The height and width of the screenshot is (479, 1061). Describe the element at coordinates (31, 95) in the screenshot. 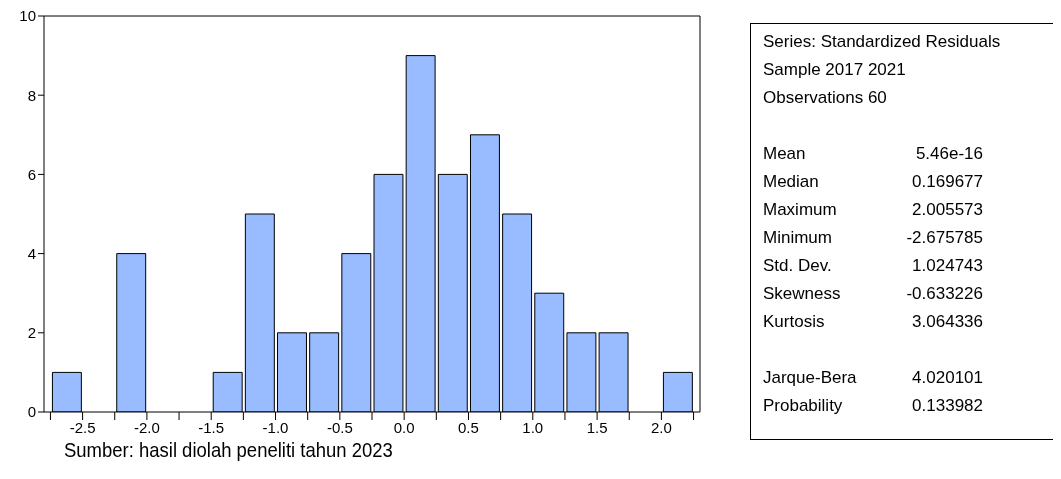

I see `y-tick-label: 8` at that location.